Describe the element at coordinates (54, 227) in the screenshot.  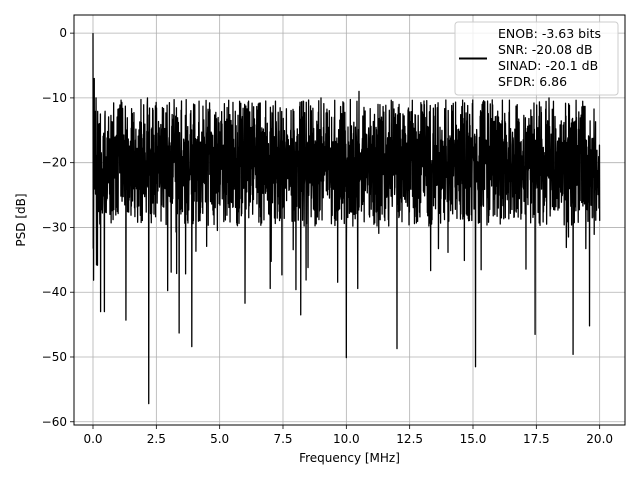
I see `y-tick-label: −30` at that location.